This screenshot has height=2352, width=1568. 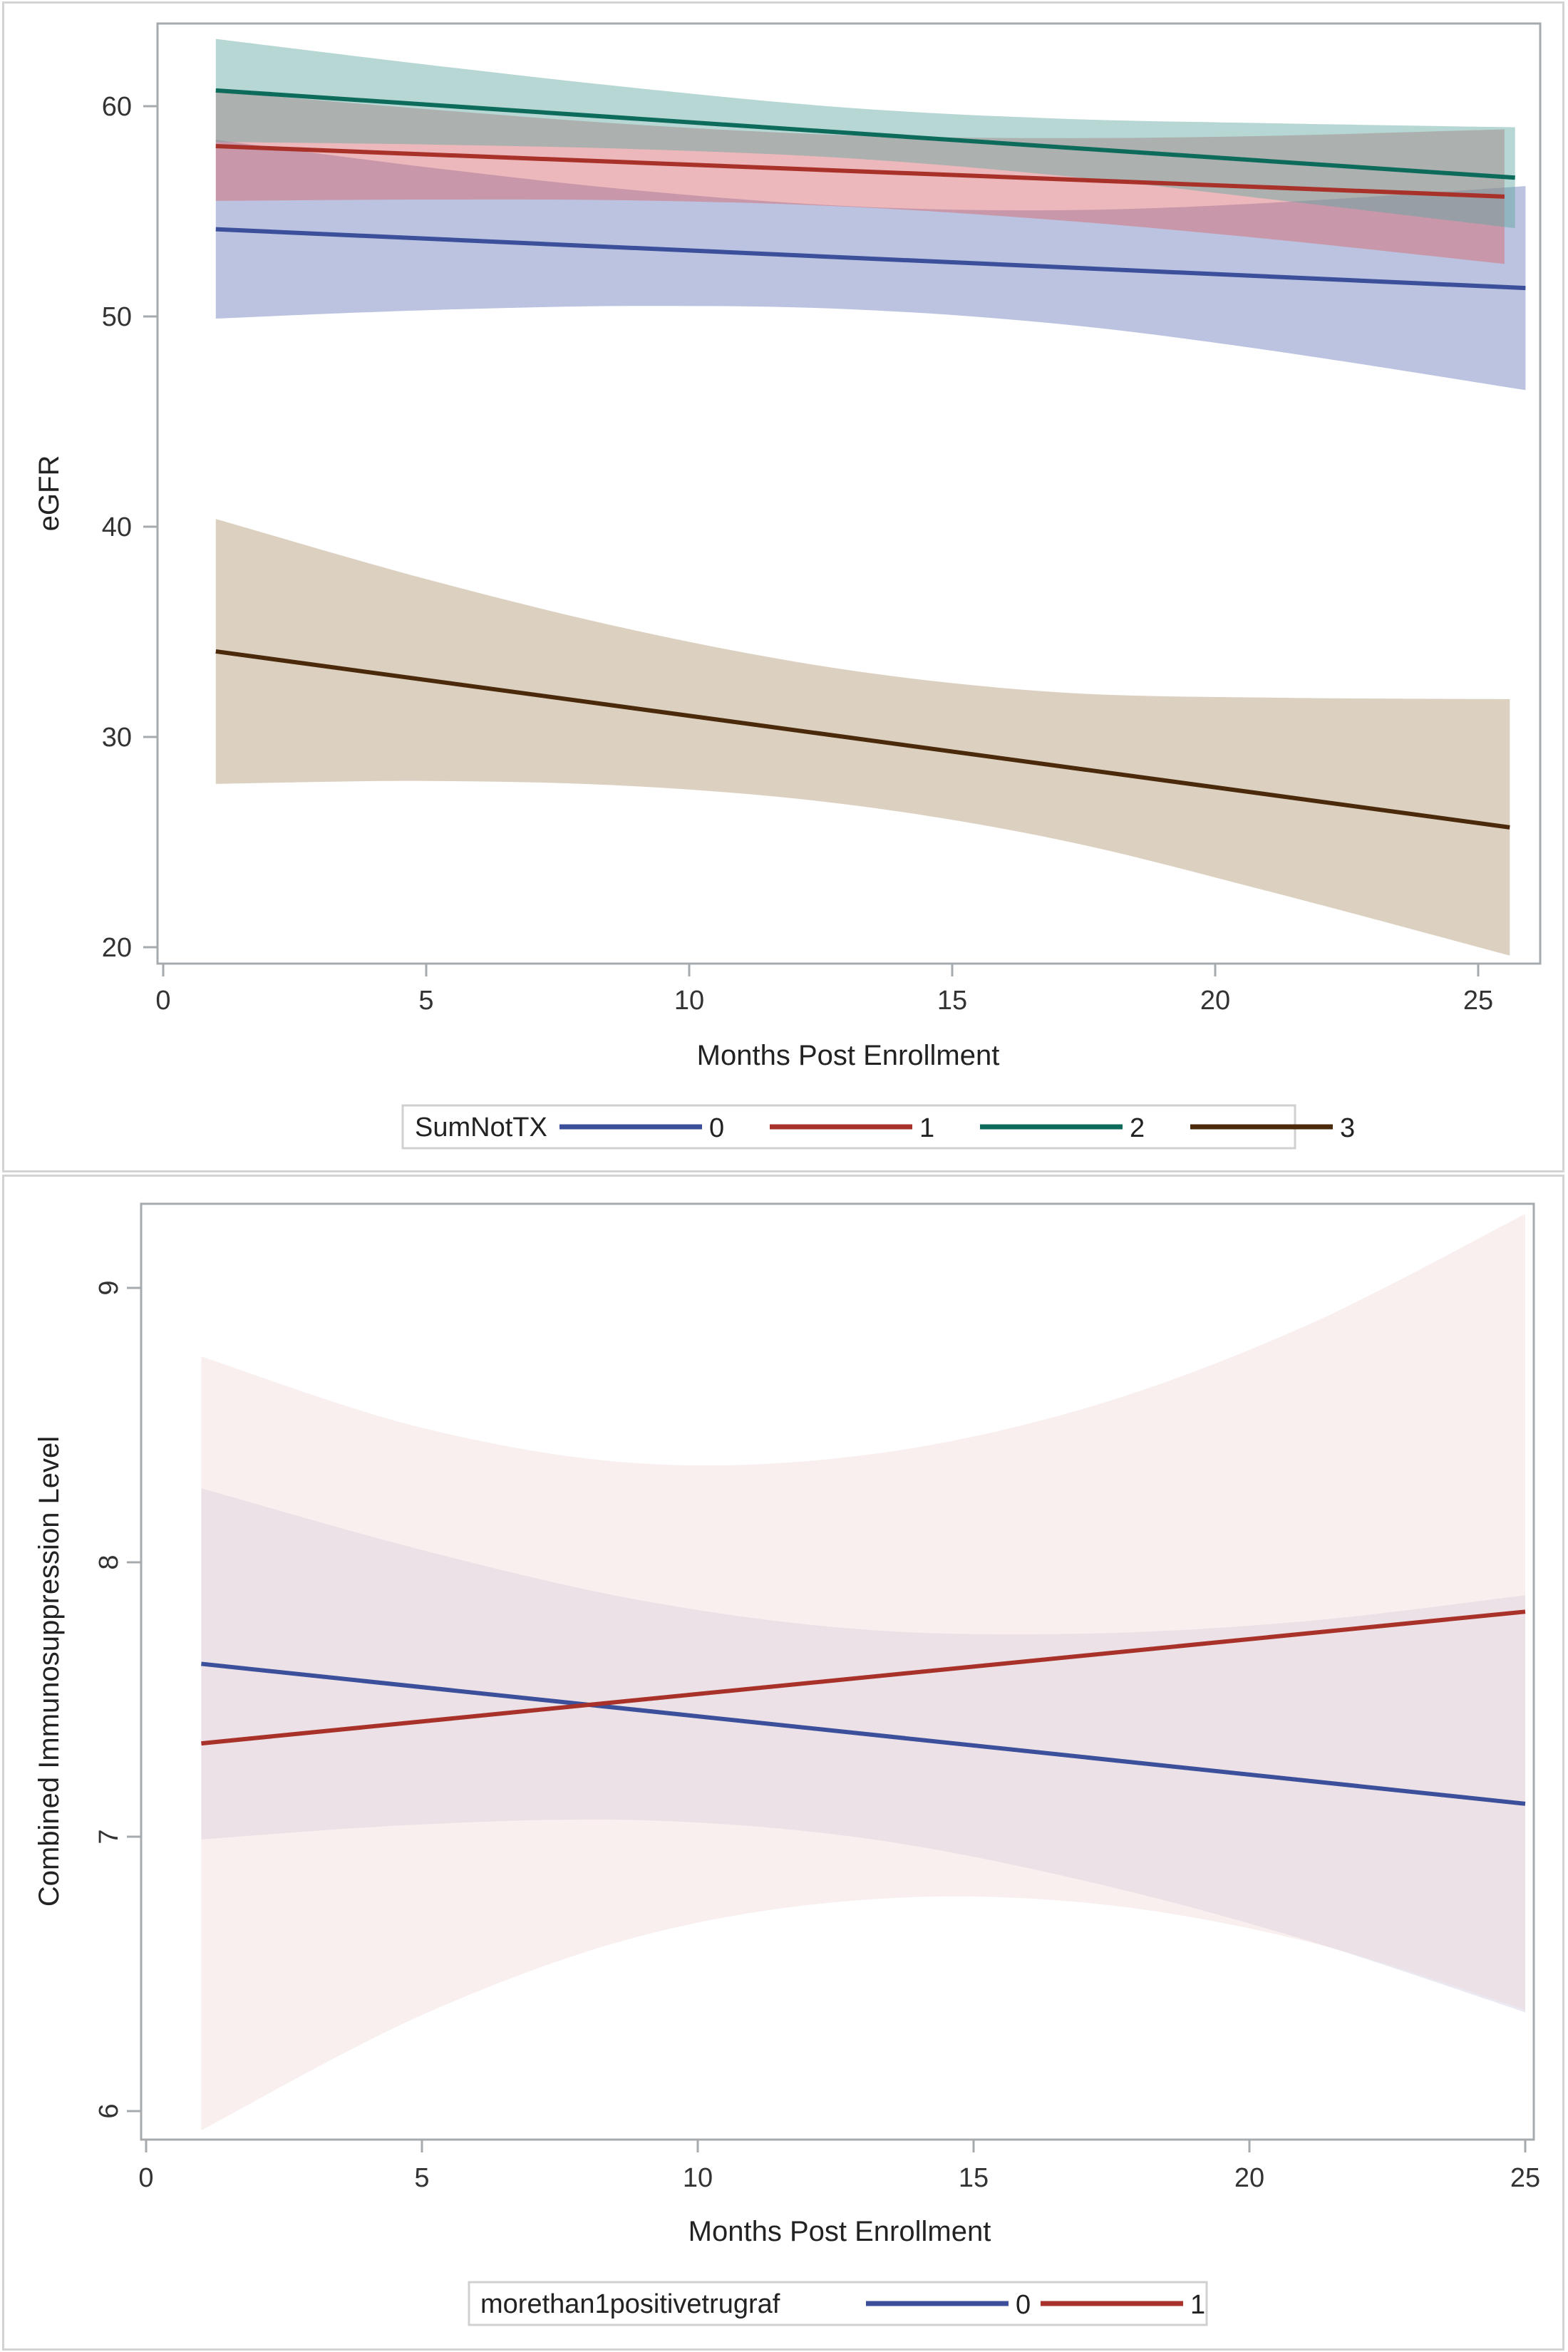 I want to click on y-tick-label: 50, so click(x=117, y=317).